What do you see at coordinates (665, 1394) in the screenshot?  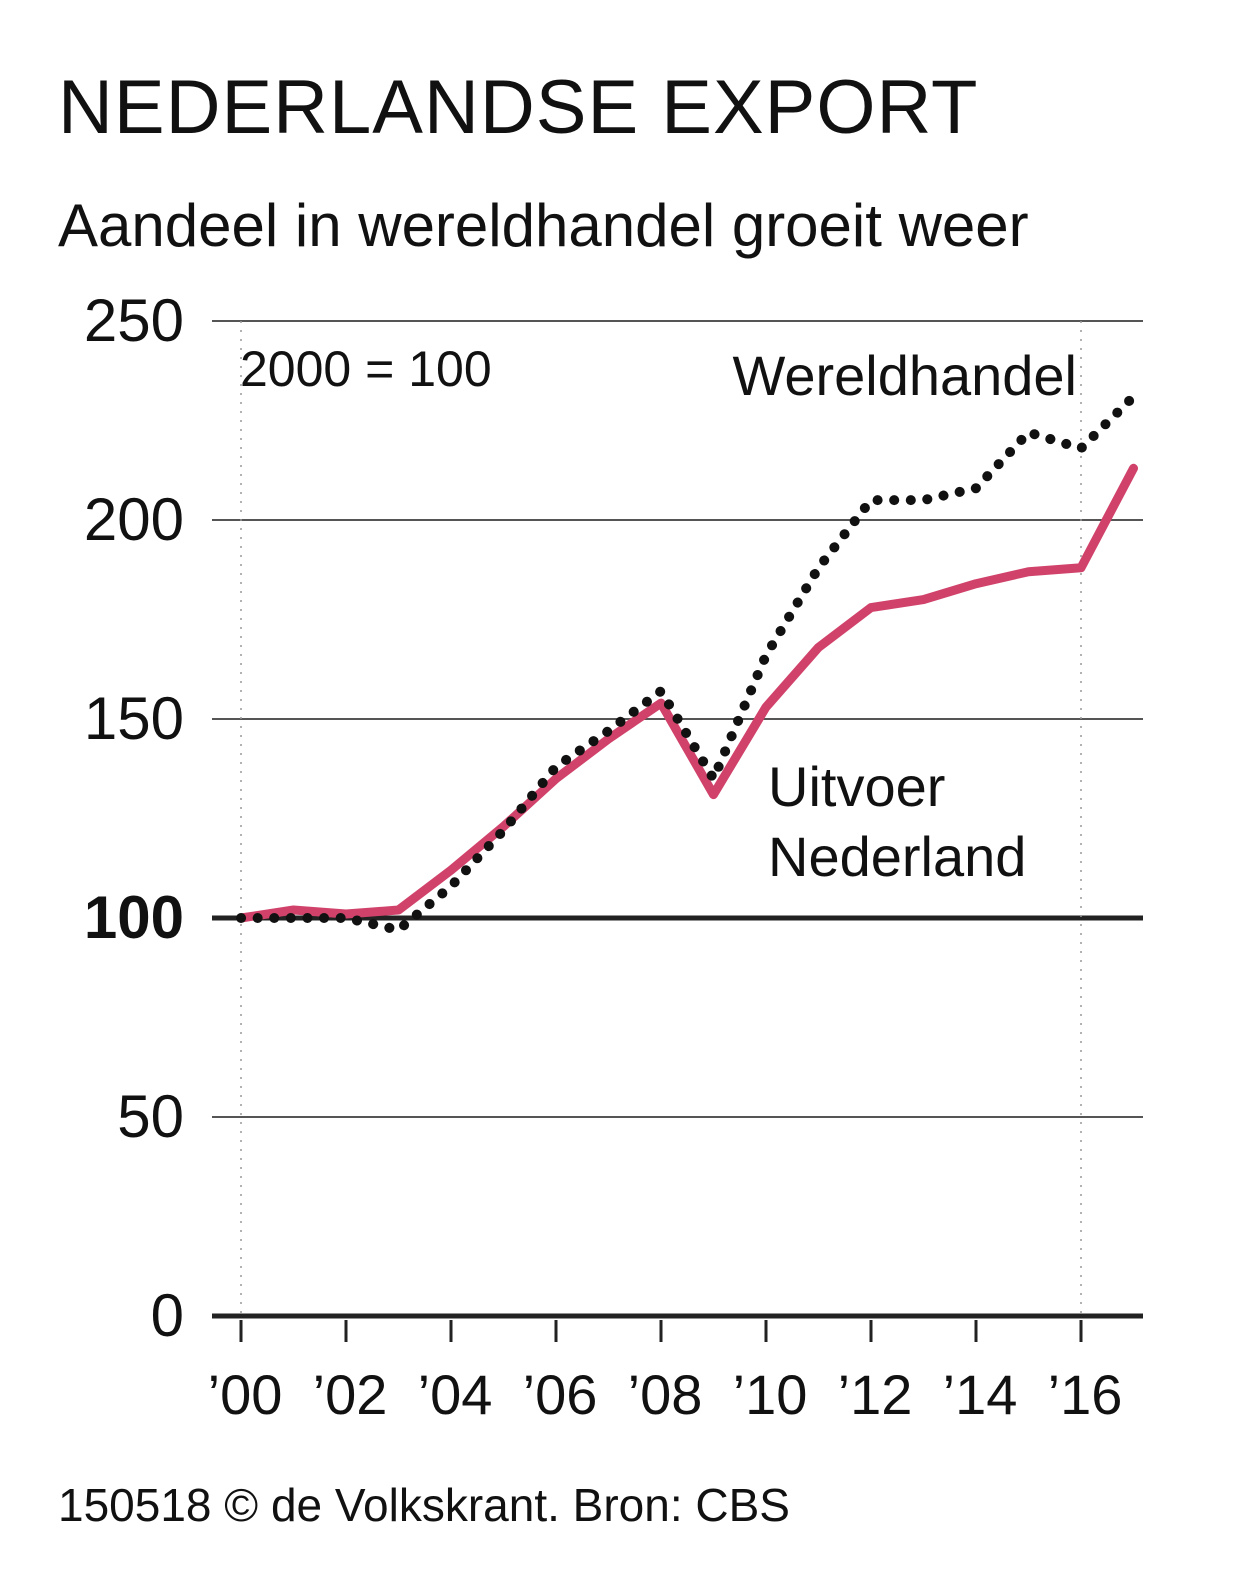 I see `x-tick-label-2008: ’08` at bounding box center [665, 1394].